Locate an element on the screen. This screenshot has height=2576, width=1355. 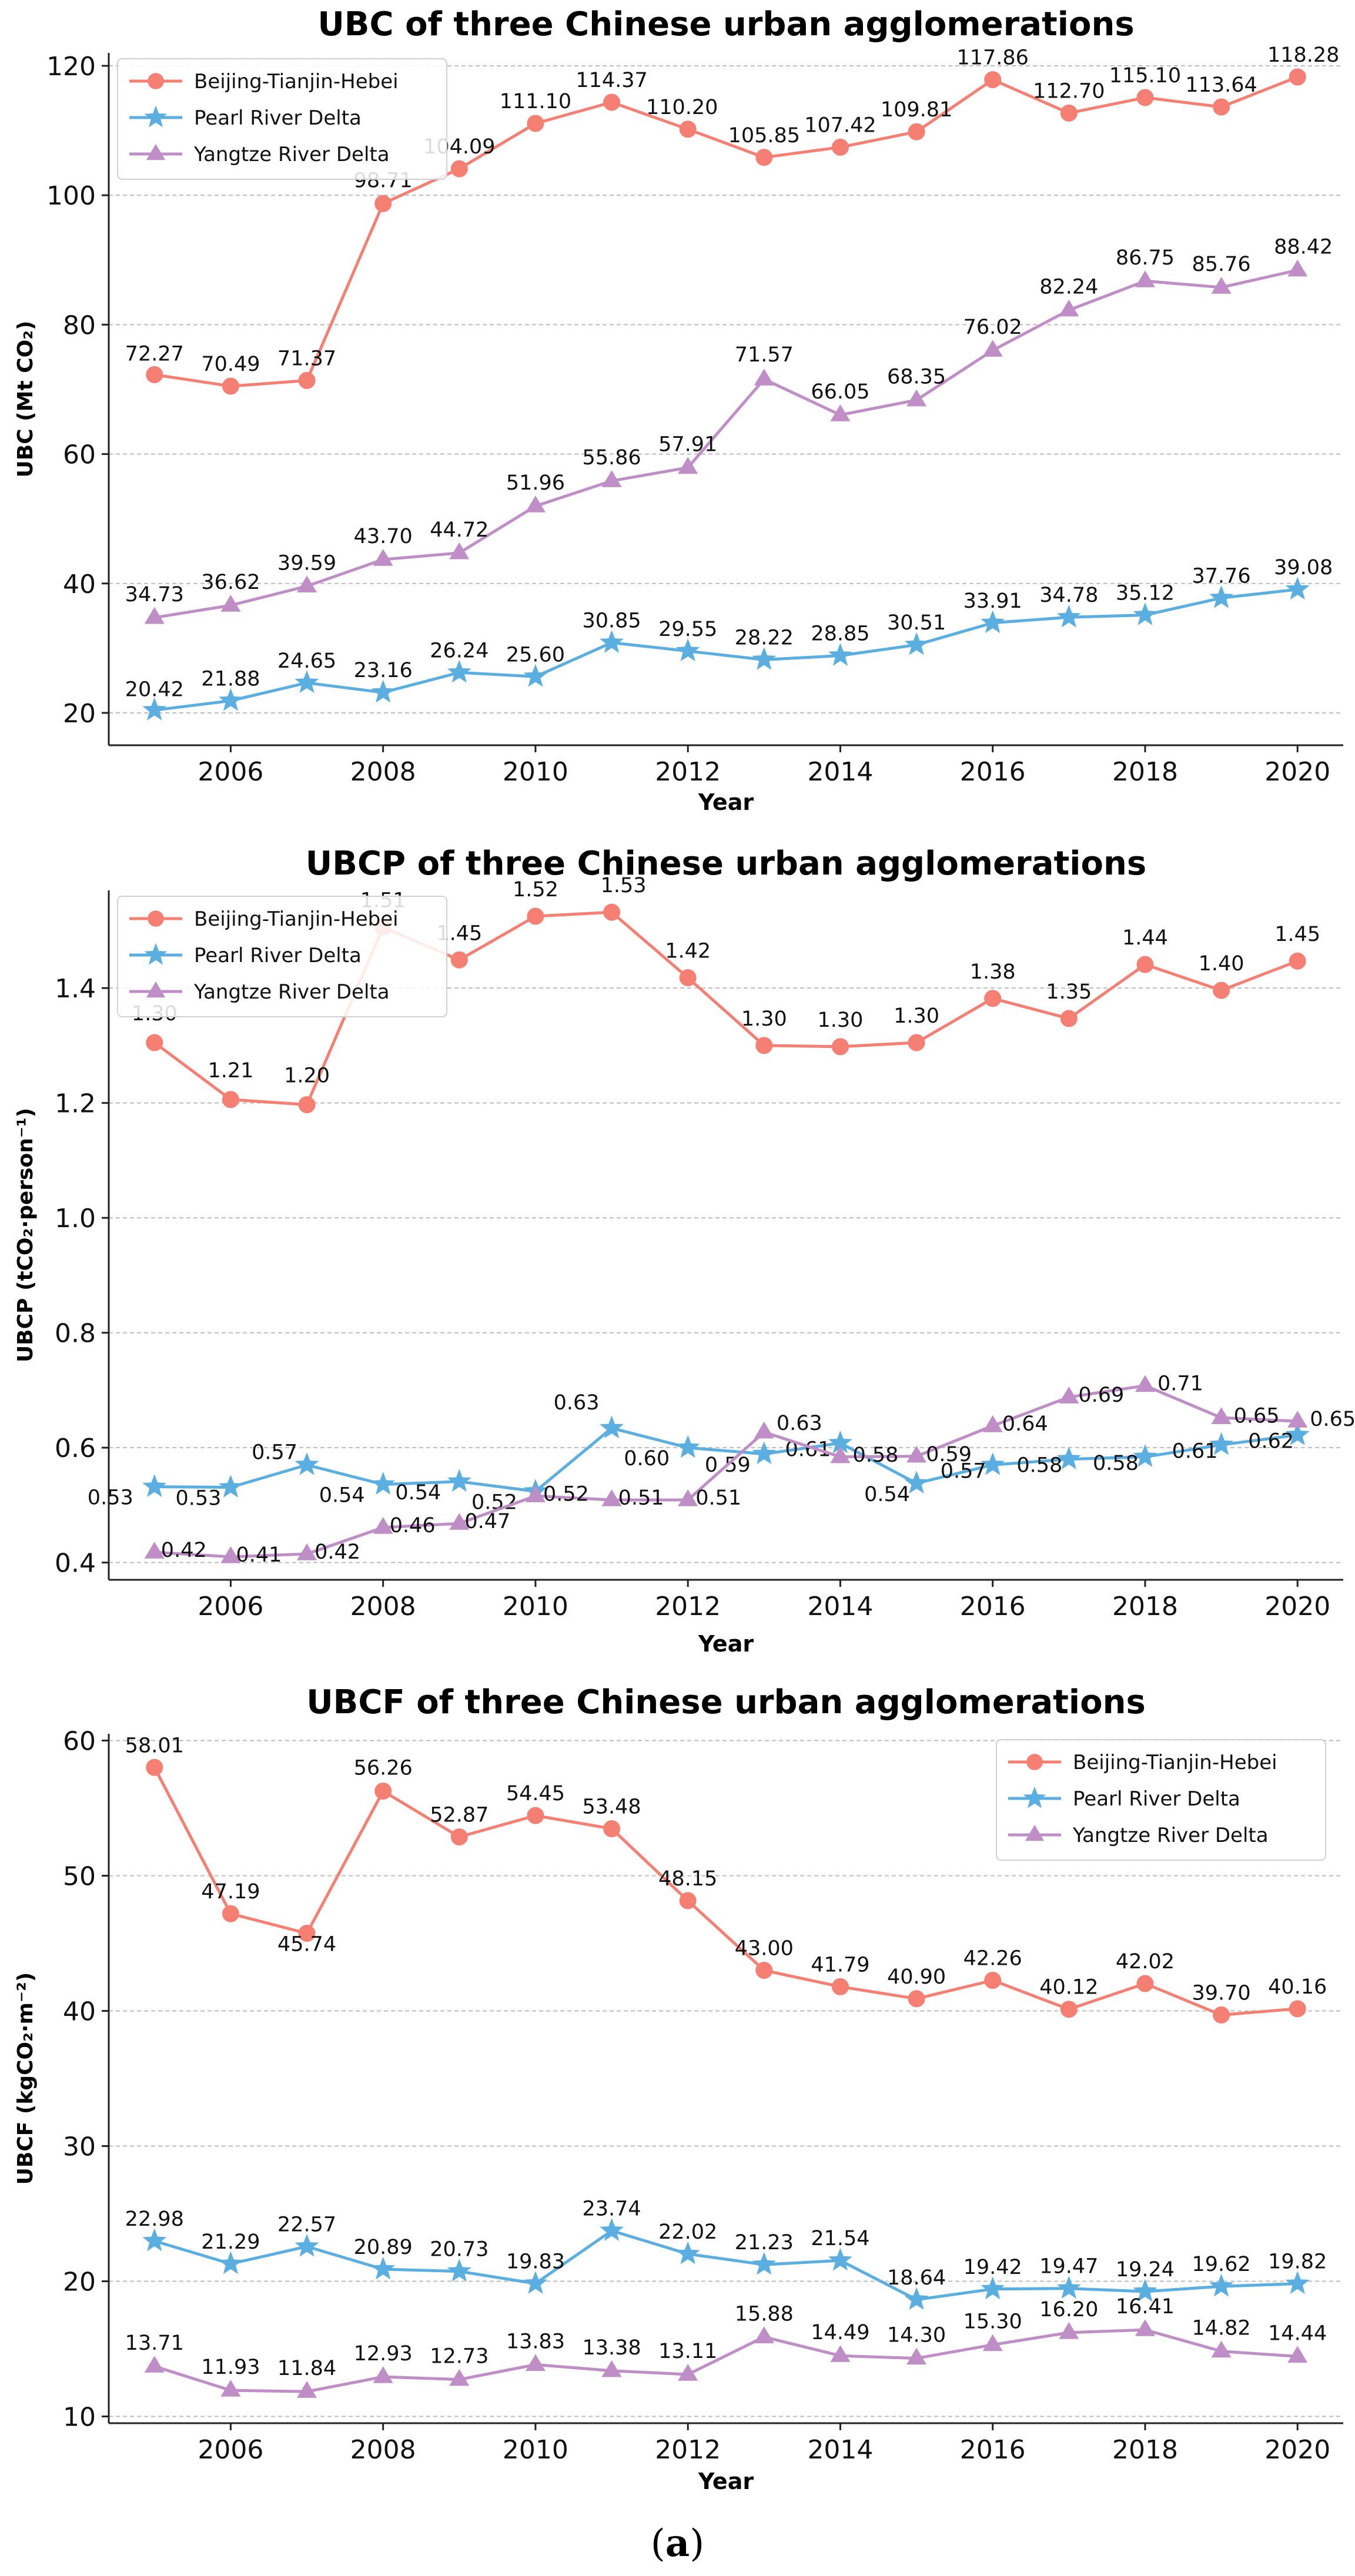
data-label-yrd: 0.65 is located at coordinates (1257, 1416).